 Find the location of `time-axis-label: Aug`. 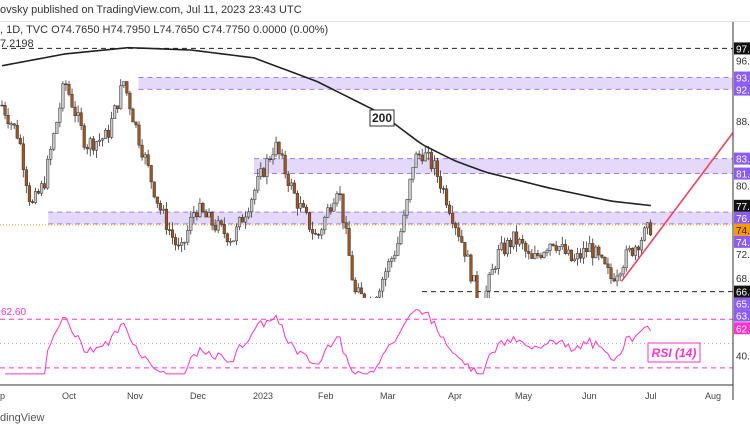

time-axis-label: Aug is located at coordinates (713, 396).